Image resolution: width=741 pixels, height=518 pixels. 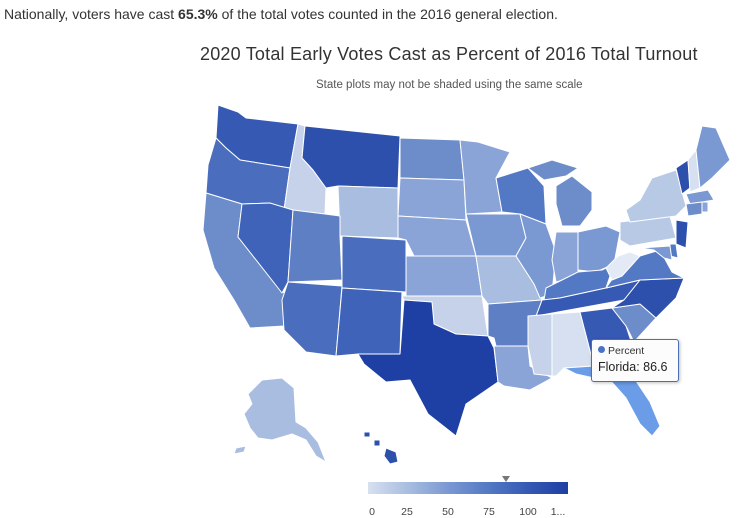 What do you see at coordinates (367, 434) in the screenshot?
I see `state-hawaii-oahu` at bounding box center [367, 434].